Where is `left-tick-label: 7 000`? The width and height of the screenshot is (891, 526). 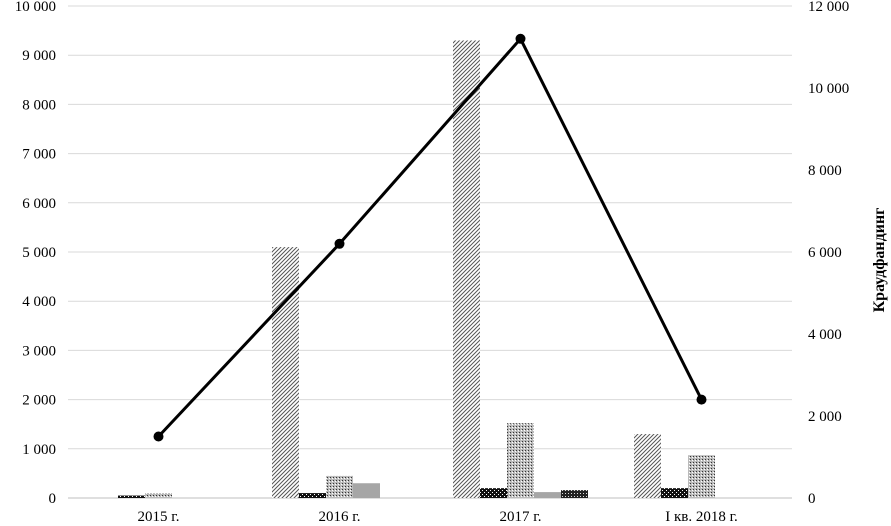
left-tick-label: 7 000 is located at coordinates (39, 155).